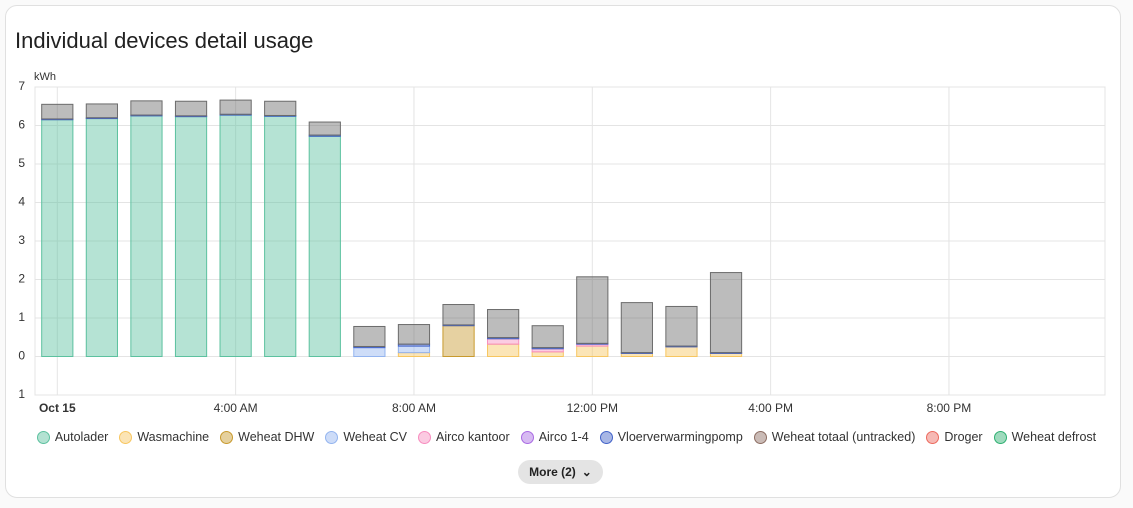  What do you see at coordinates (21, 356) in the screenshot?
I see `y-tick-label: 0` at bounding box center [21, 356].